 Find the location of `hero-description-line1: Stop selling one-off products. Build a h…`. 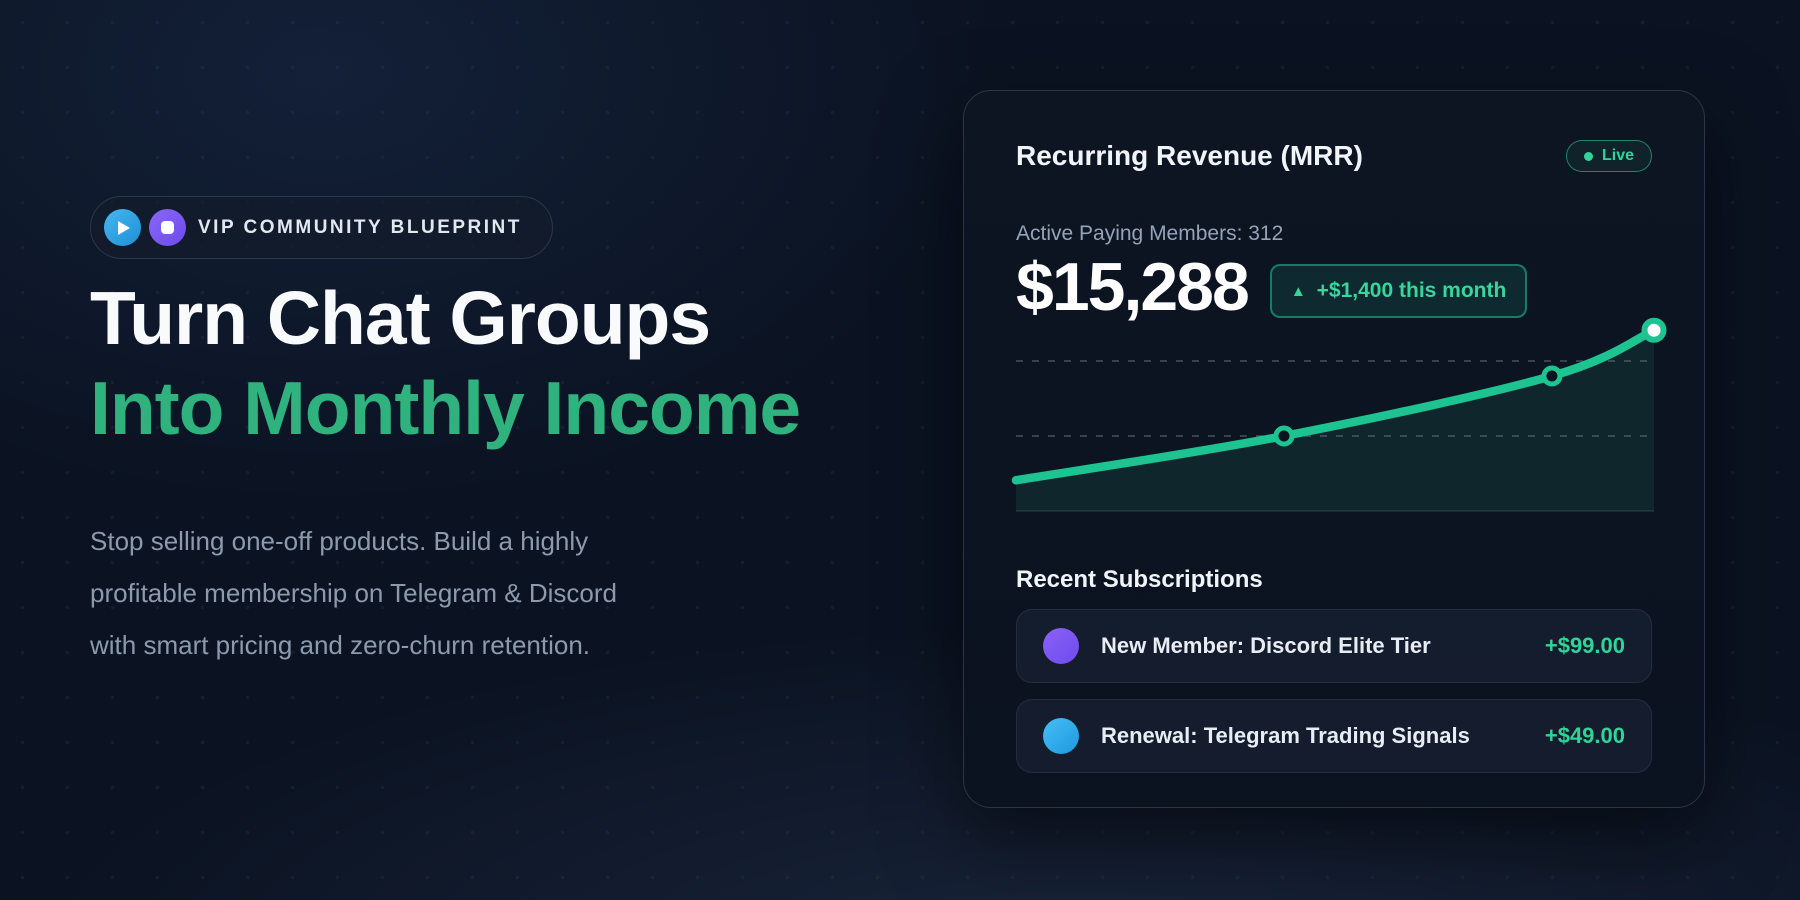

hero-description-line1: Stop selling one-off products. Build a h… is located at coordinates (339, 541).